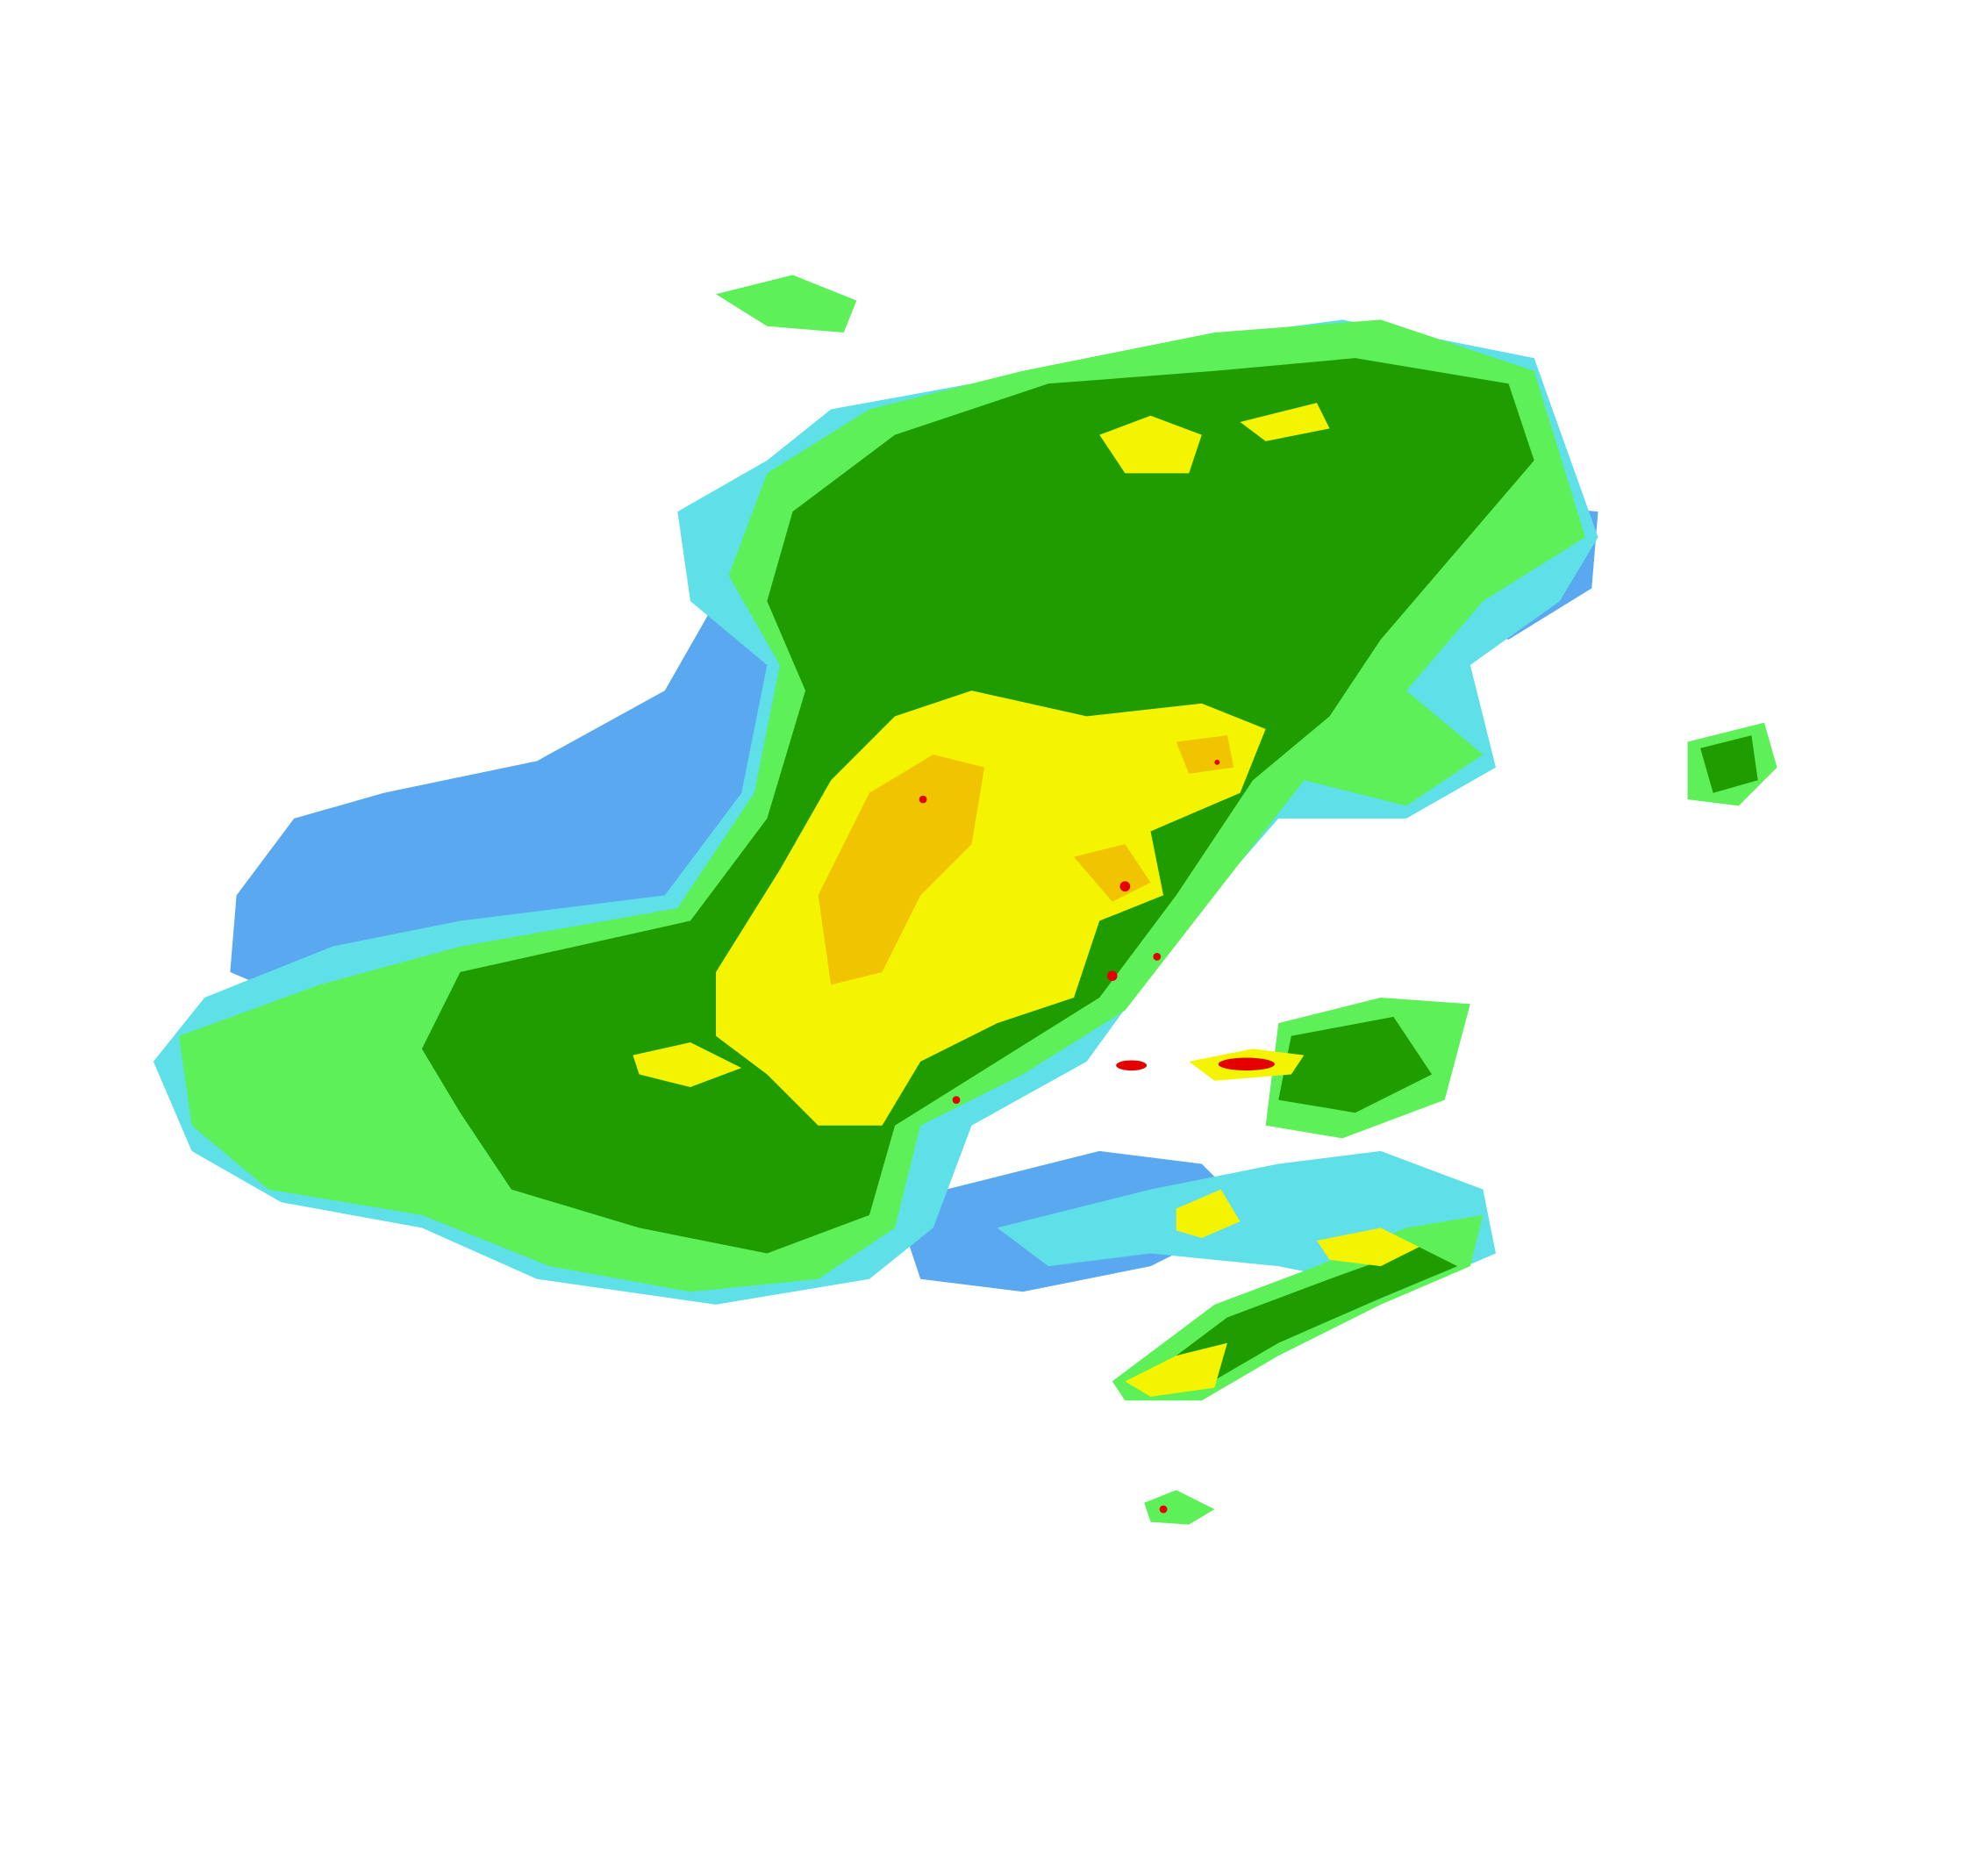 Image resolution: width=1988 pixels, height=1875 pixels. What do you see at coordinates (687, 1065) in the screenshot?
I see `echo-cell-west` at bounding box center [687, 1065].